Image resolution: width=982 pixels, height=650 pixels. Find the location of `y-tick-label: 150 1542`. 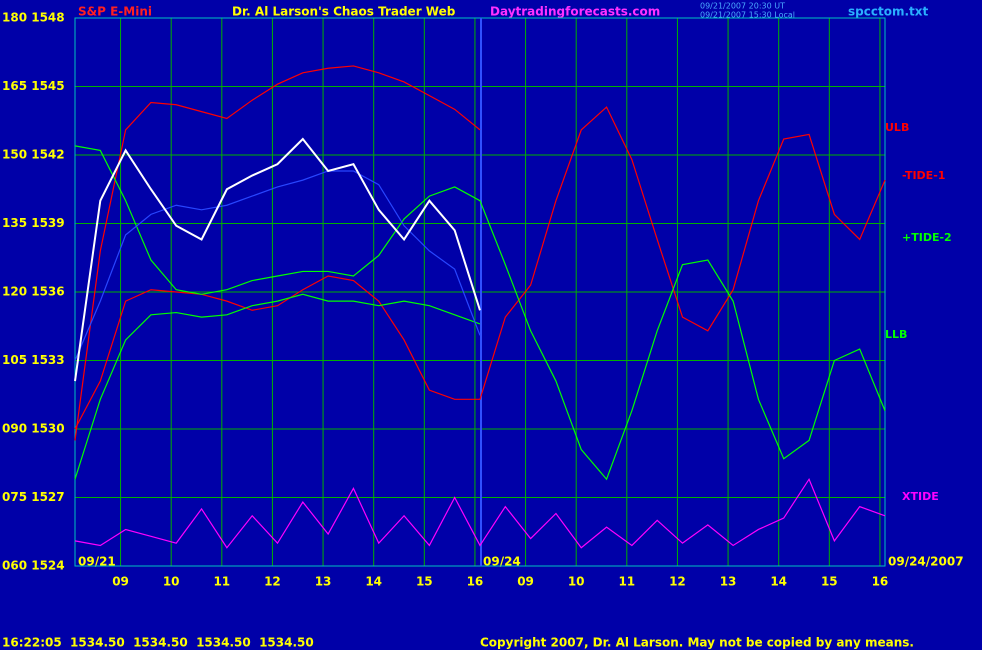

y-tick-label: 150 1542 is located at coordinates (33, 155).